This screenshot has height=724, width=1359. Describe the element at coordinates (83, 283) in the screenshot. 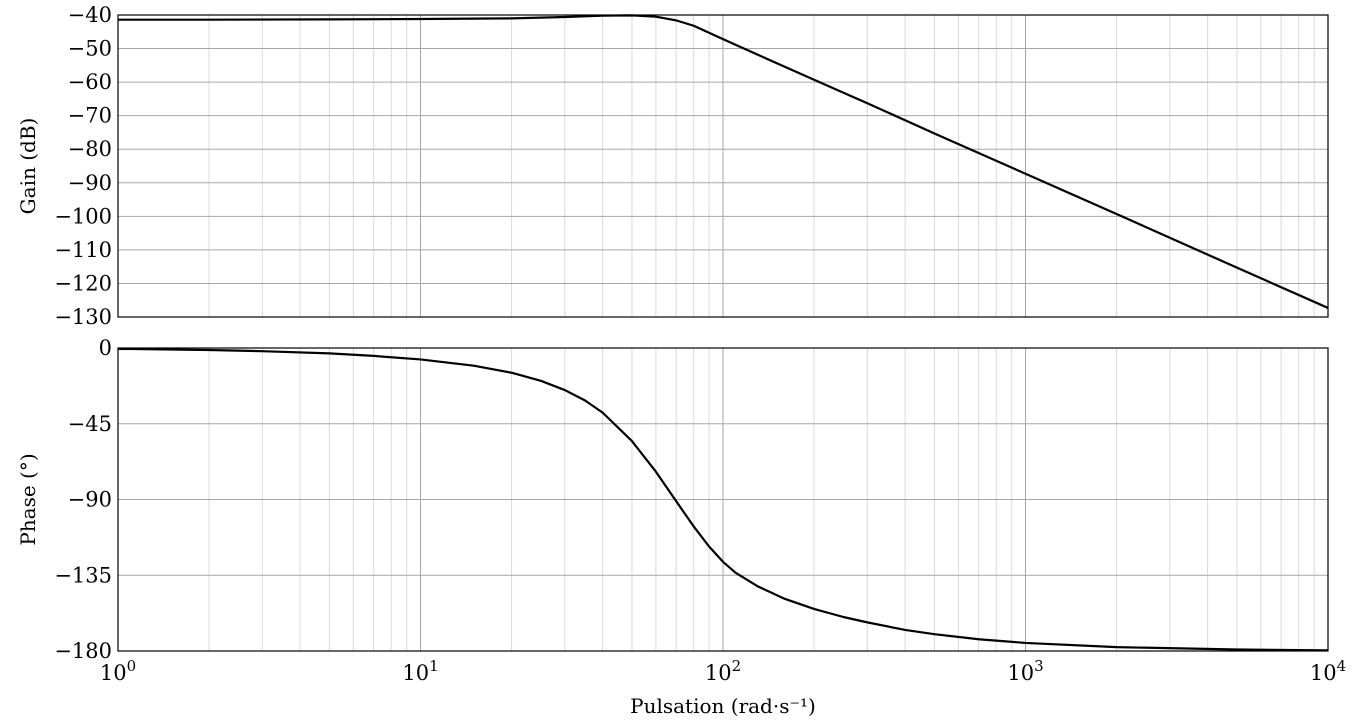

I see `gain-ytick-label: −120` at that location.